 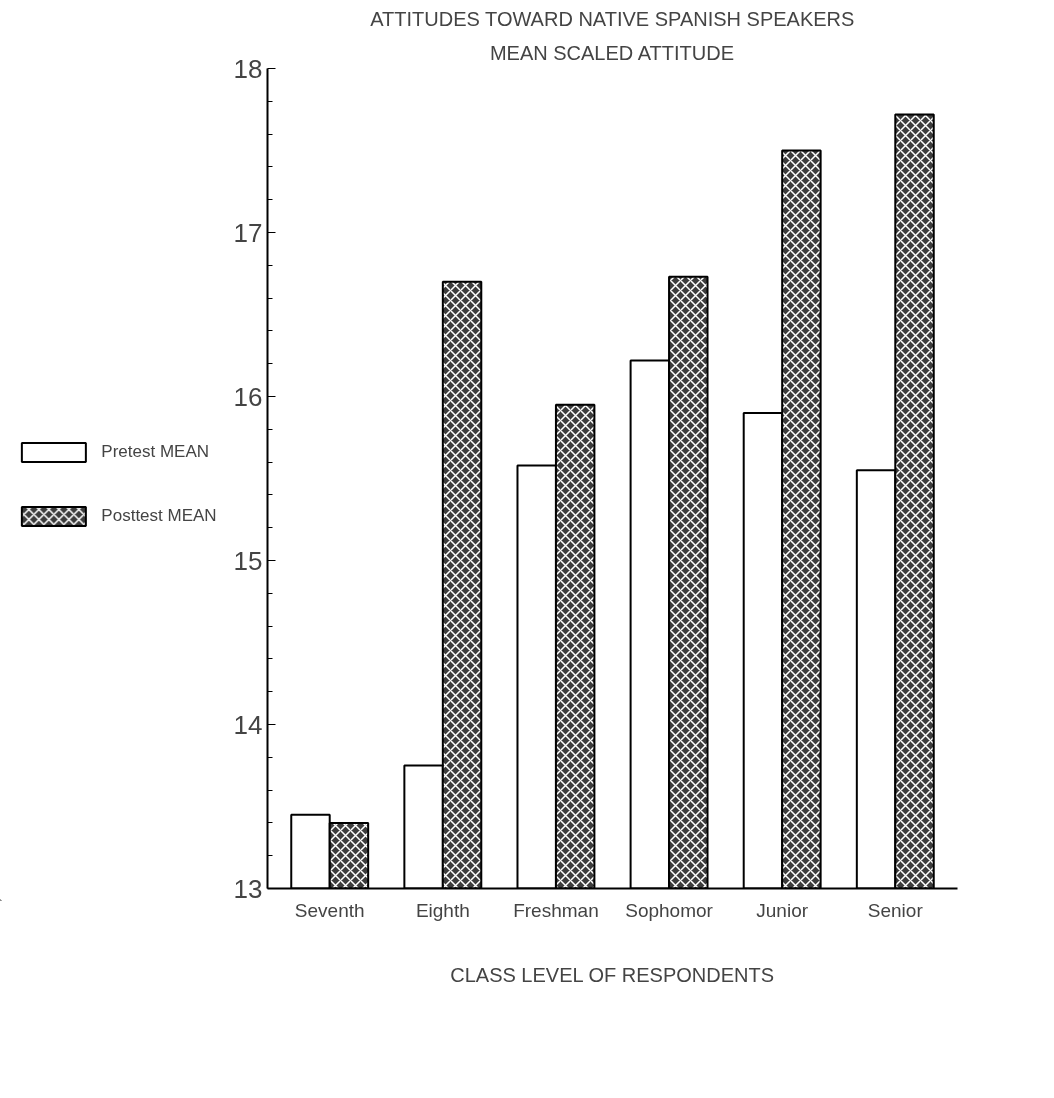 What do you see at coordinates (612, 974) in the screenshot?
I see `x-axis-title: CLASS LEVEL OF RESPONDENTS` at bounding box center [612, 974].